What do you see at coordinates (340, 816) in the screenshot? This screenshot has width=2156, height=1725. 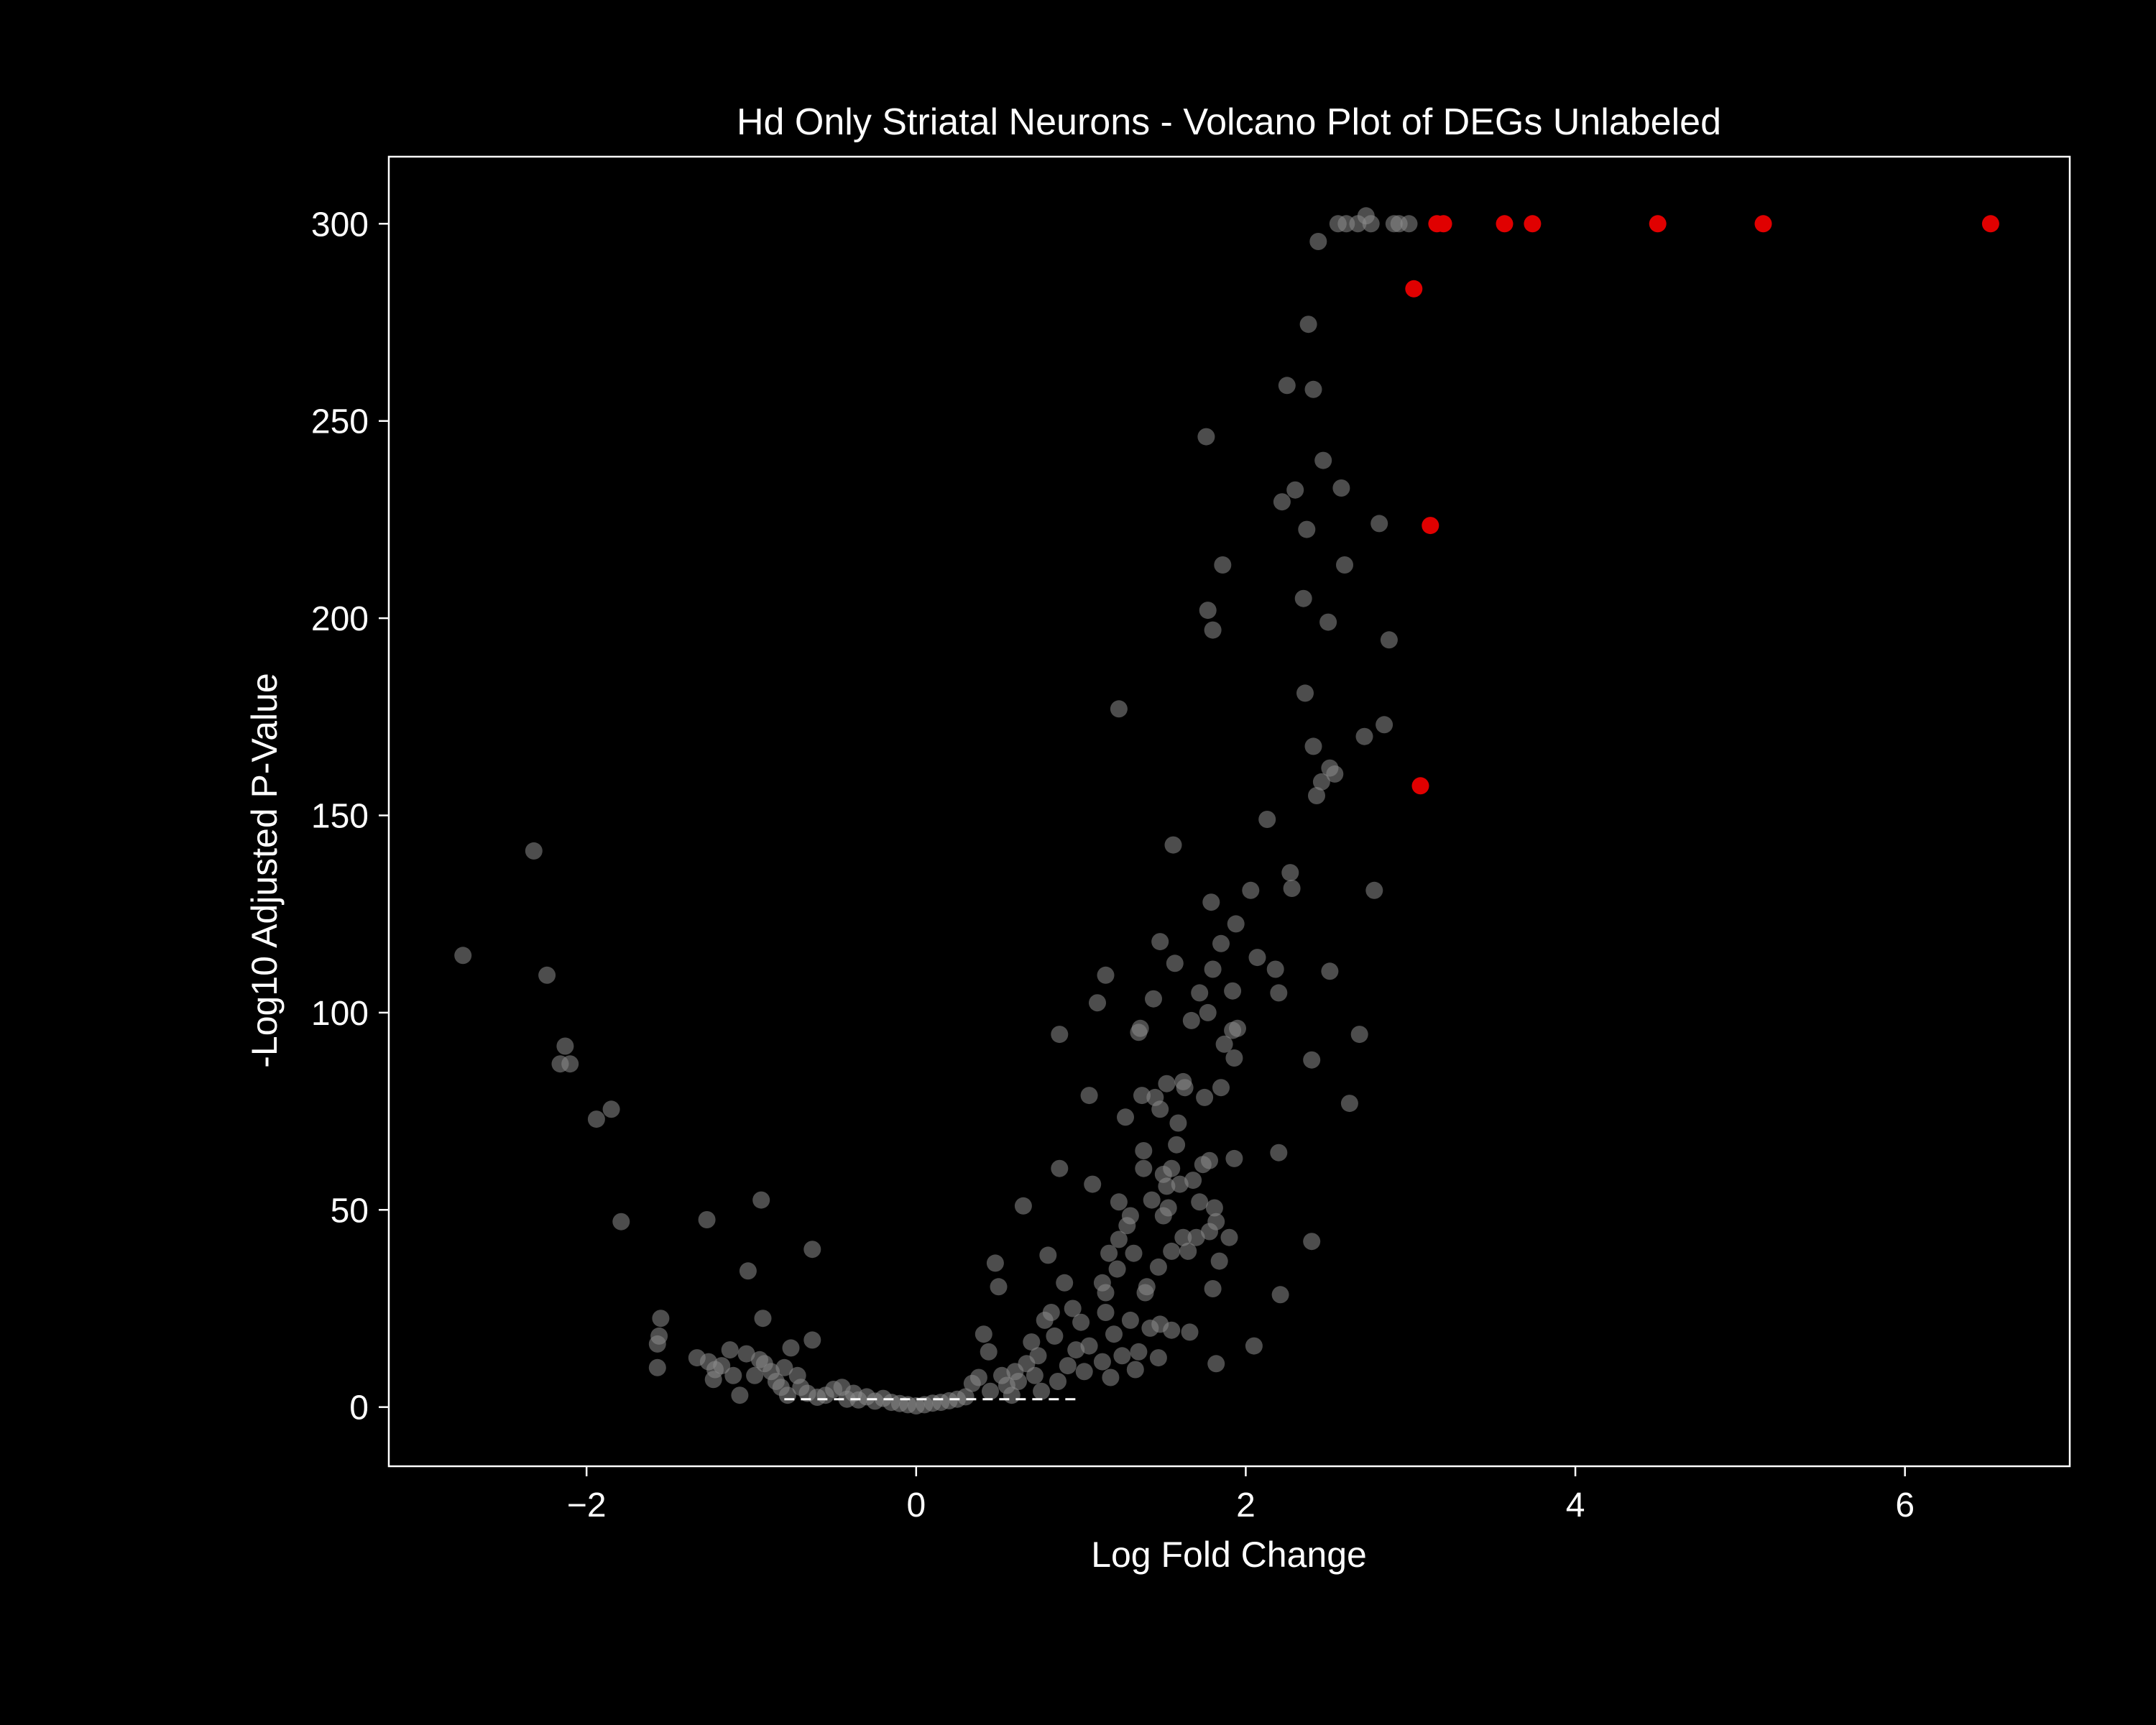 I see `y-tick-label-3: 150` at bounding box center [340, 816].